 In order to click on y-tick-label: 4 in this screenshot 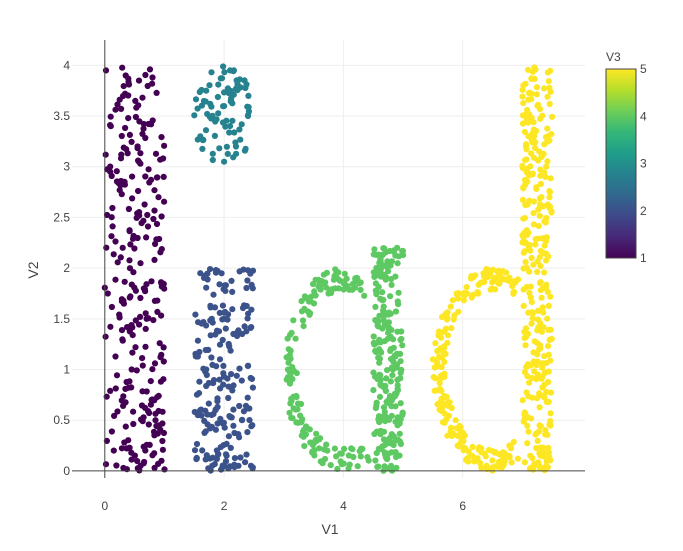, I will do `click(66, 65)`.